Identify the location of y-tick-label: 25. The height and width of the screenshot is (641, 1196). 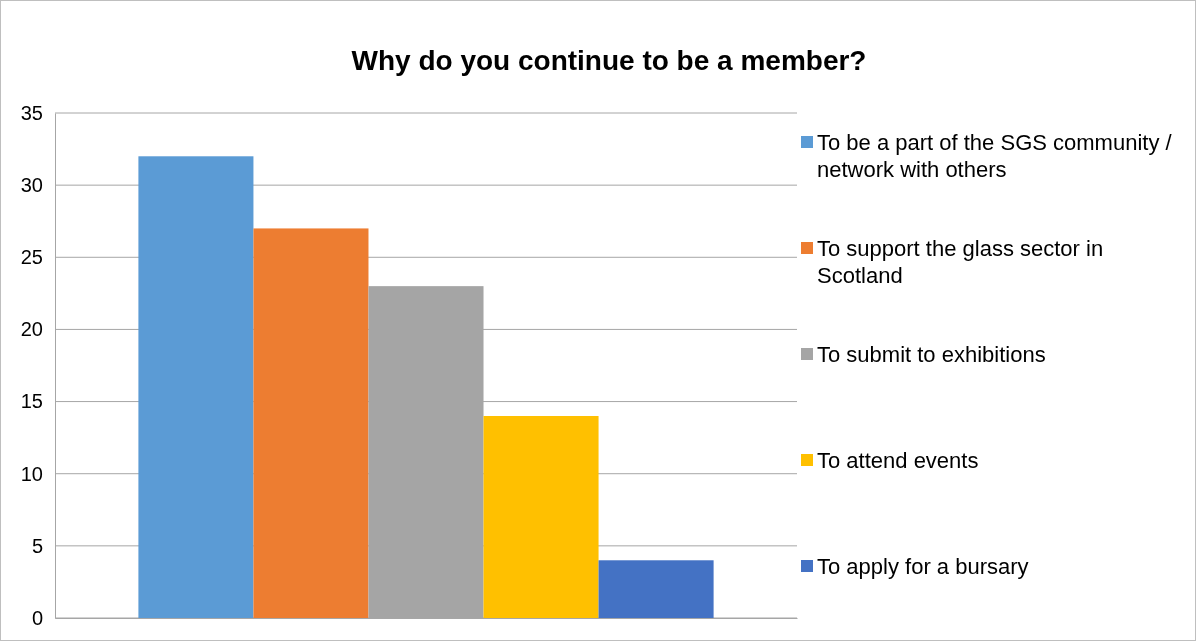
(31, 257).